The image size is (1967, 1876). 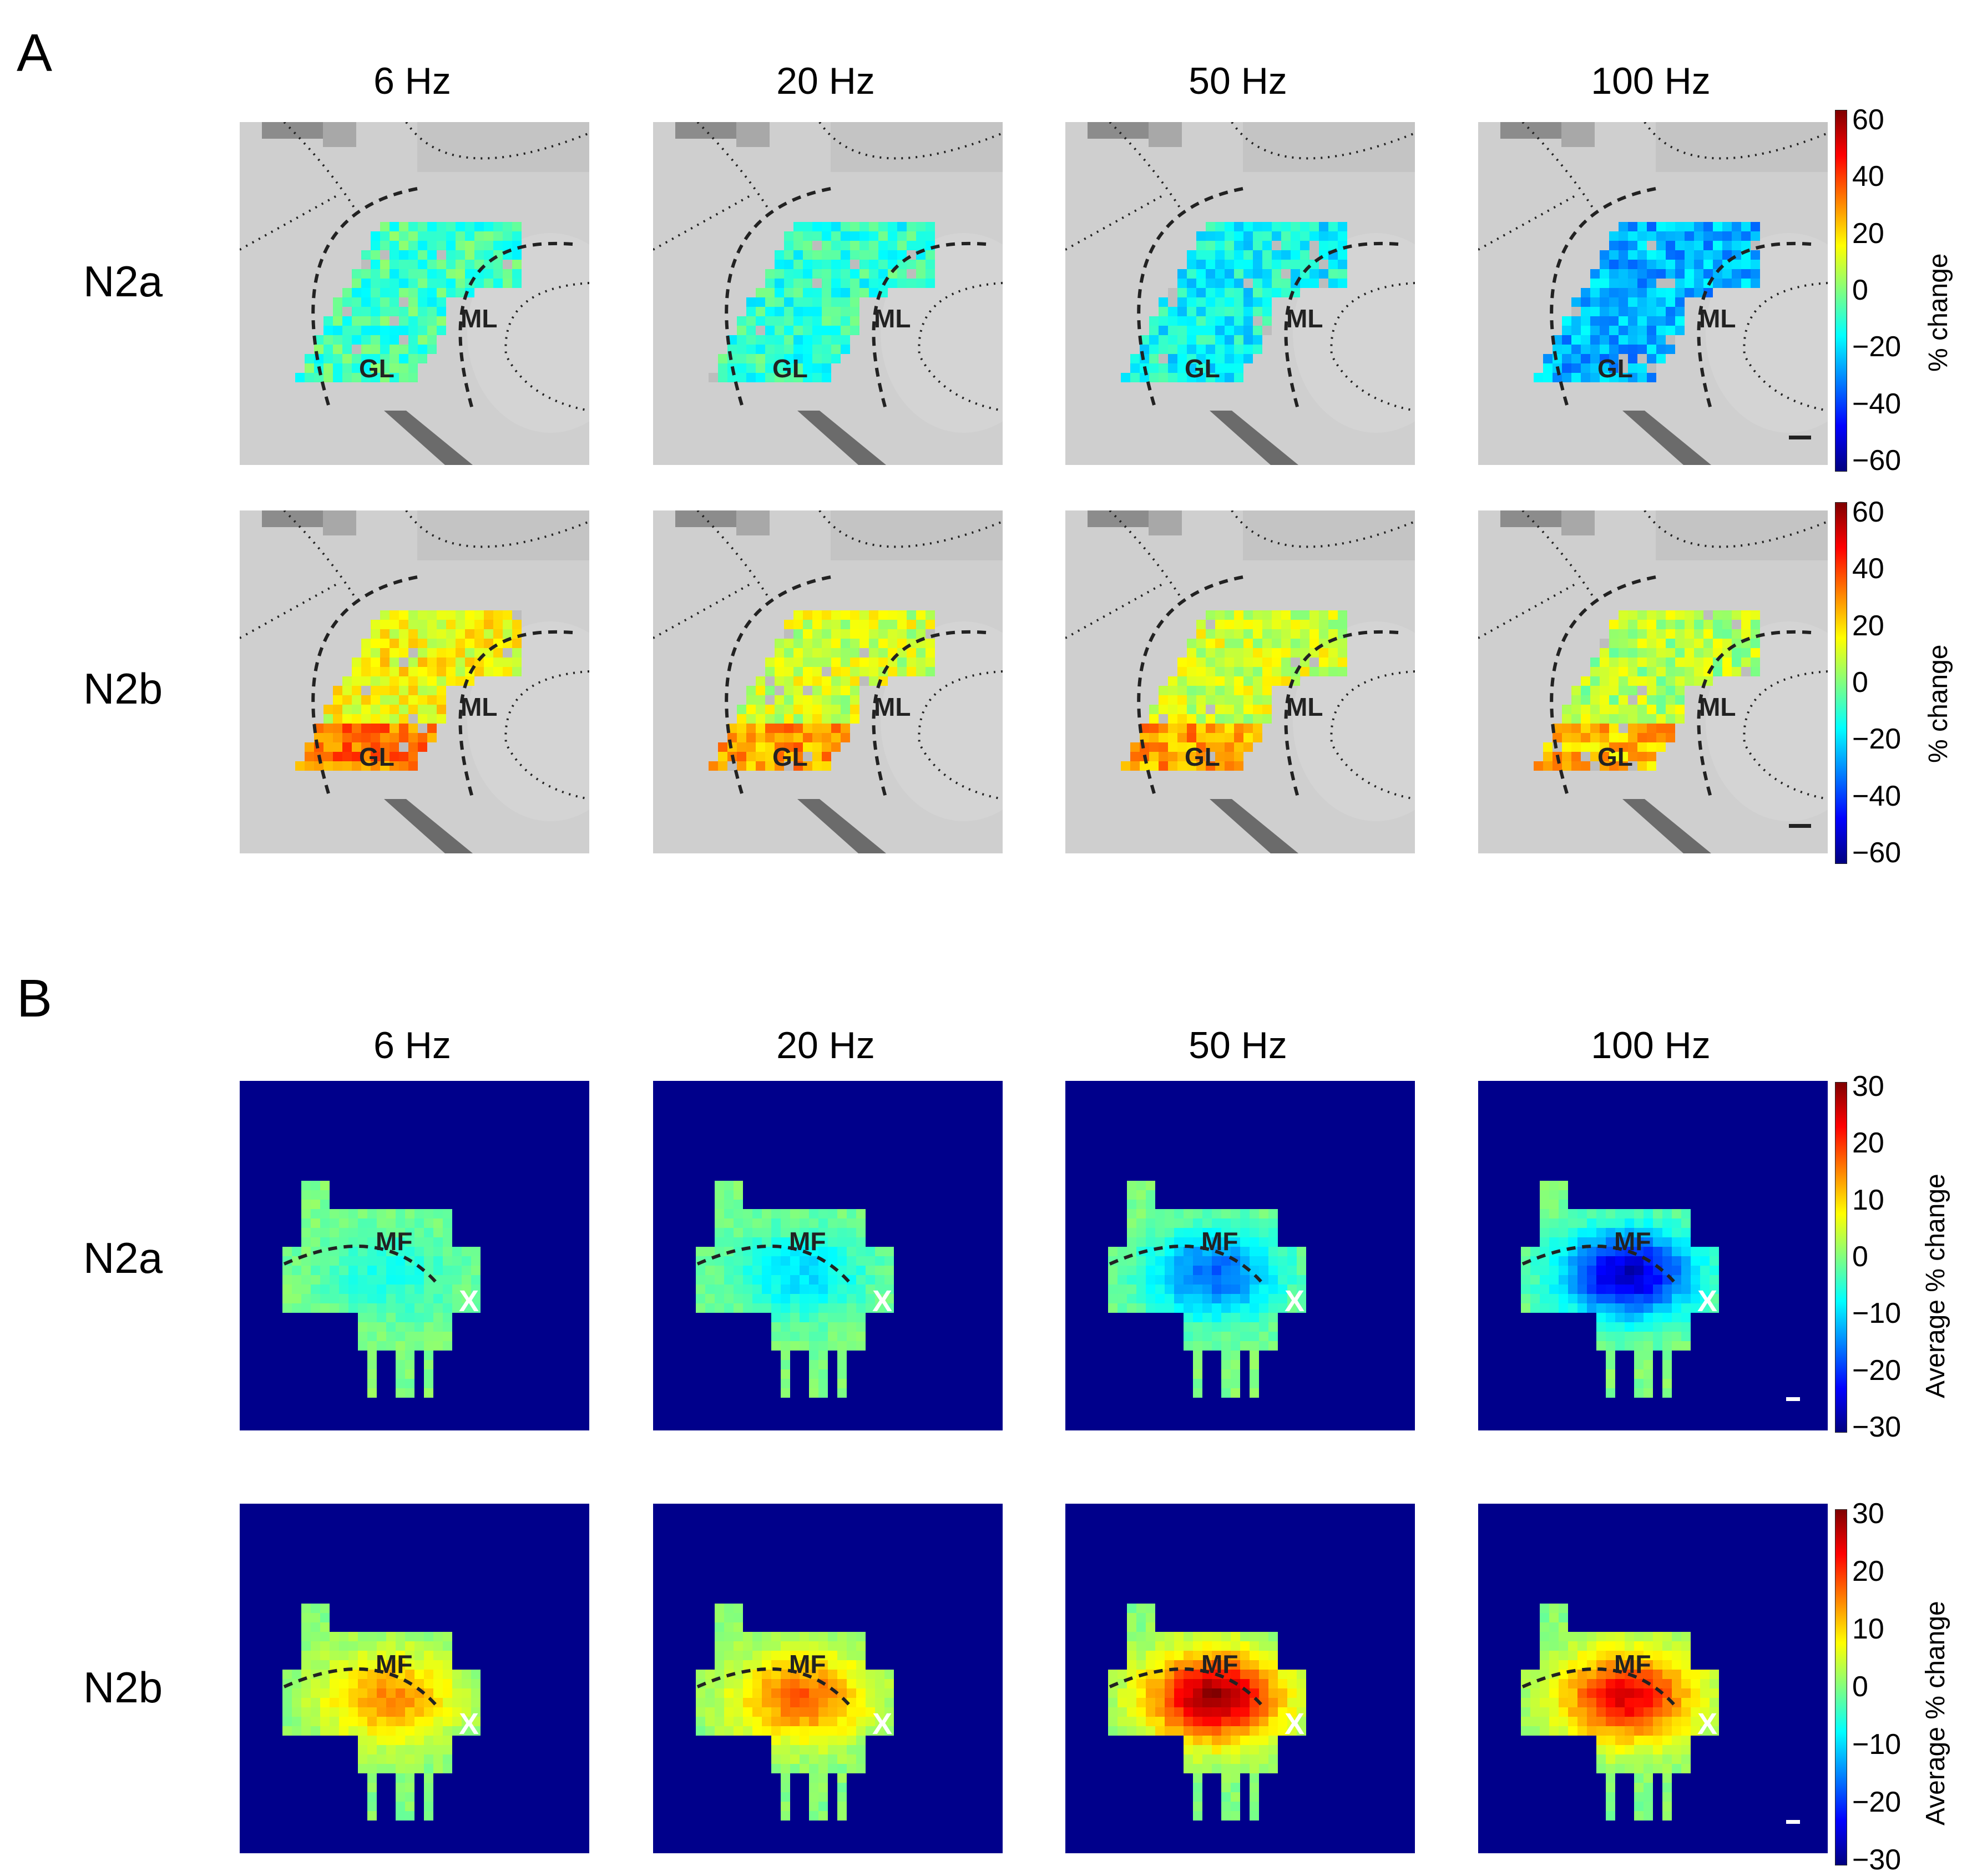 I want to click on panel-b-row-label-n2a: N2a, so click(x=123, y=1257).